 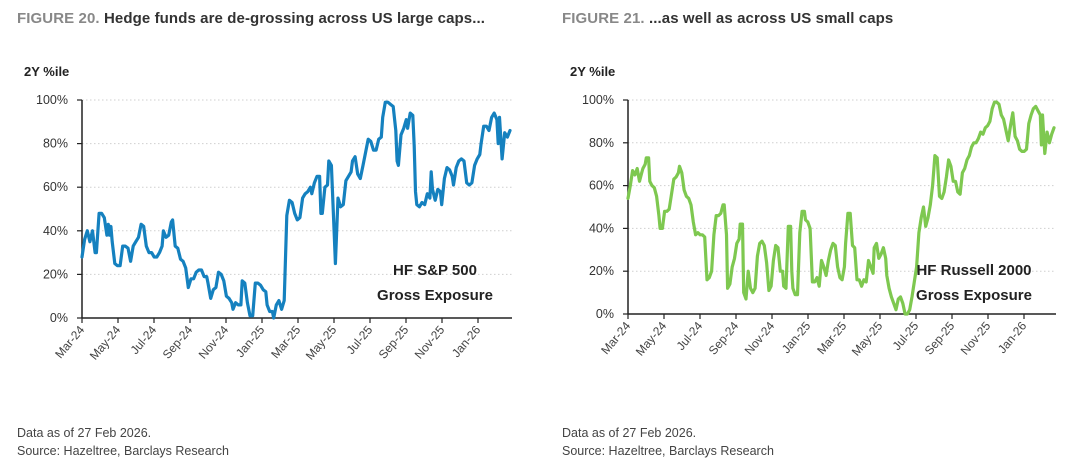 I want to click on series-annotation: HF S&P 500, so click(x=435, y=270).